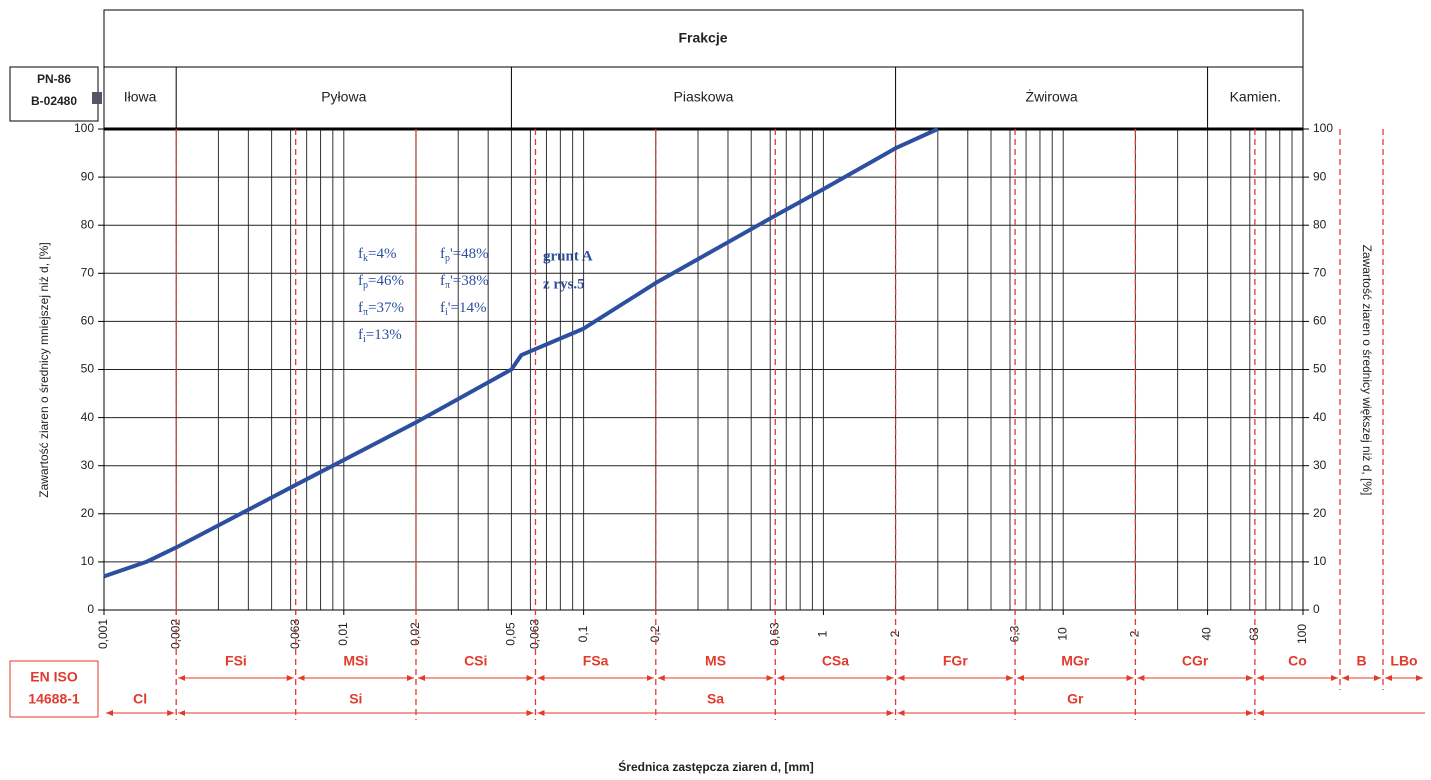 This screenshot has width=1431, height=780. Describe the element at coordinates (343, 97) in the screenshot. I see `fraction-label: Pyłowa` at that location.